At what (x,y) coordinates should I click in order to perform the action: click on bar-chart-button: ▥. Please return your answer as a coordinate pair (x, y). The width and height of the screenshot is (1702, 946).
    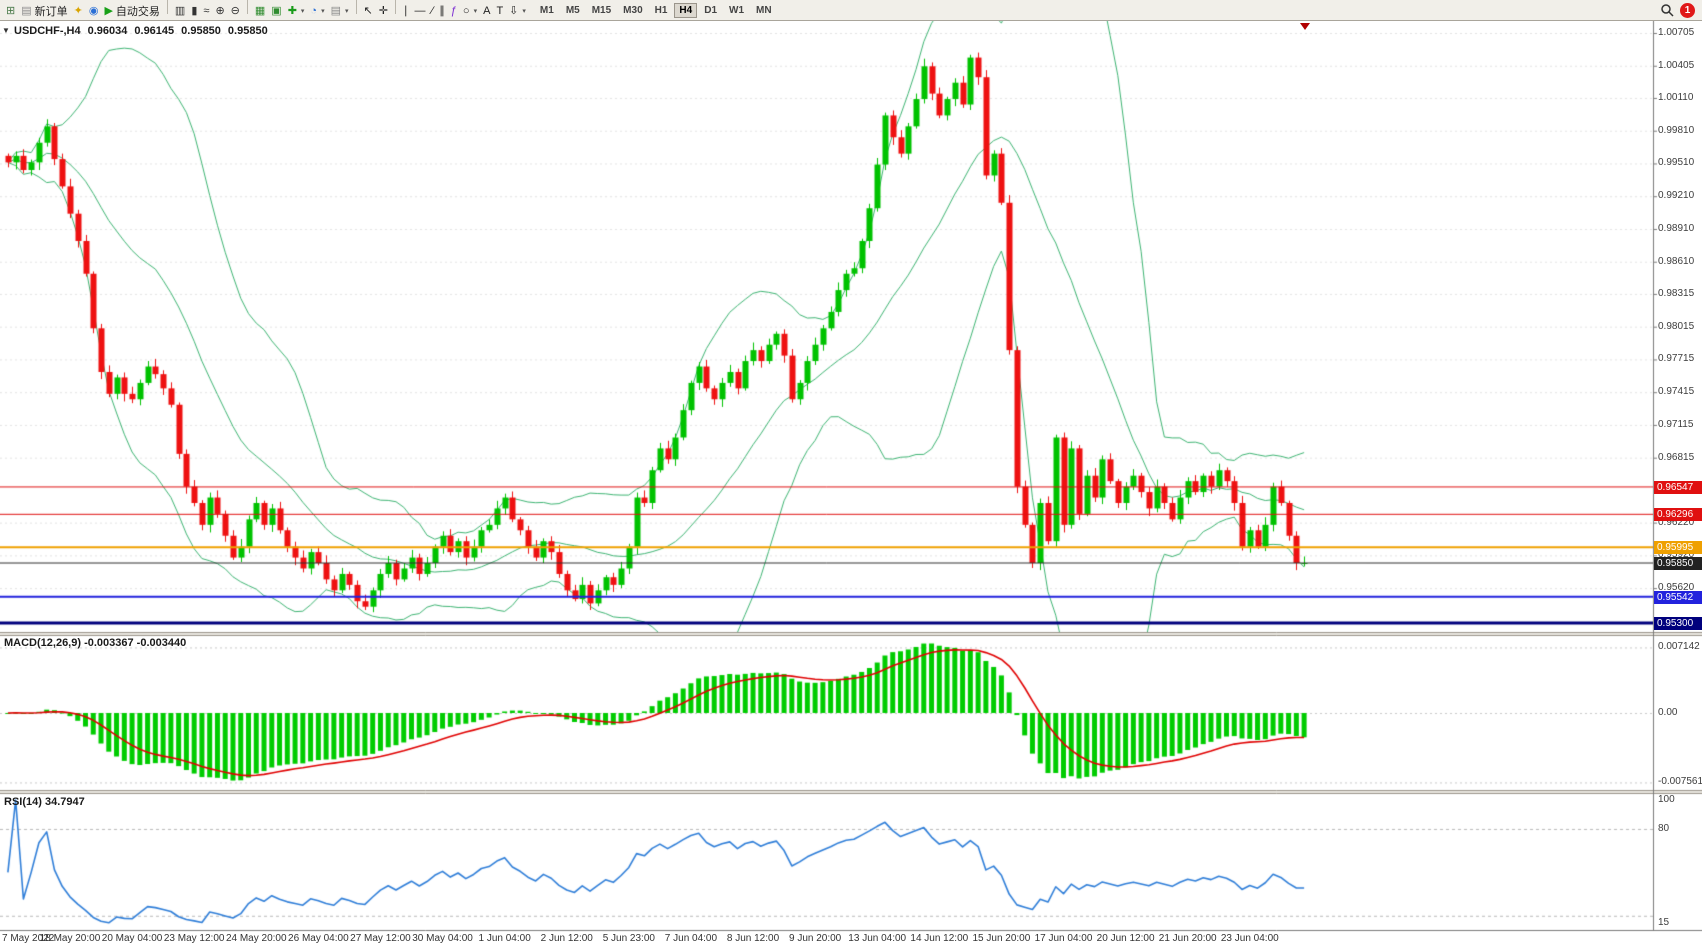
    Looking at the image, I should click on (180, 11).